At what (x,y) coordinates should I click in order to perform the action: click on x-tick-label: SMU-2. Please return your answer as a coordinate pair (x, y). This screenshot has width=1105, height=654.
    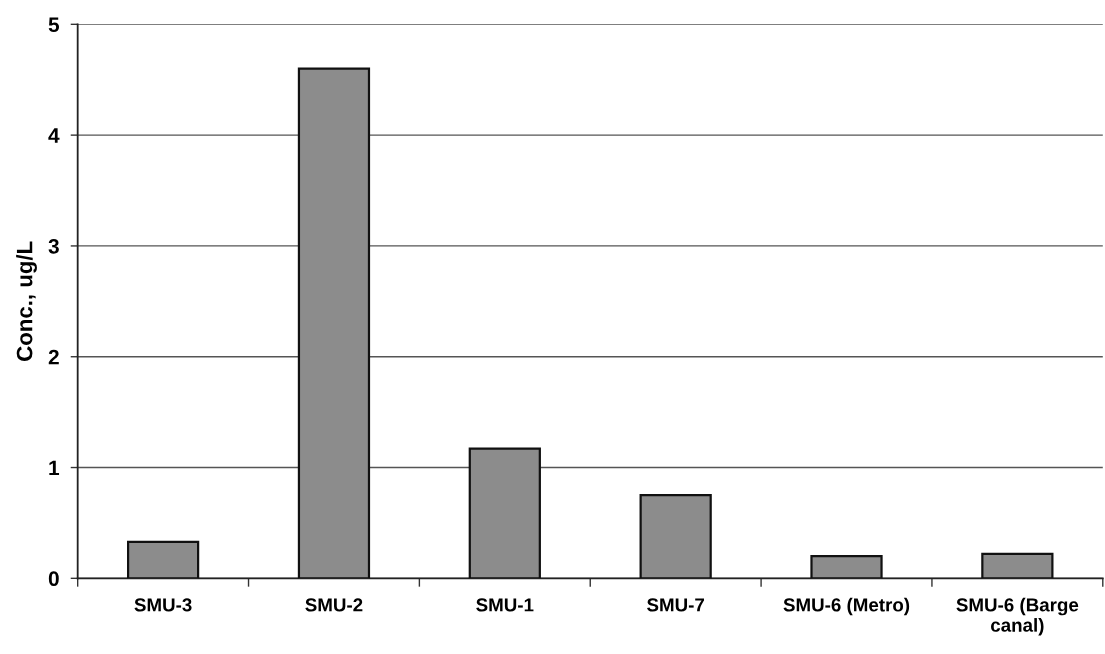
    Looking at the image, I should click on (334, 605).